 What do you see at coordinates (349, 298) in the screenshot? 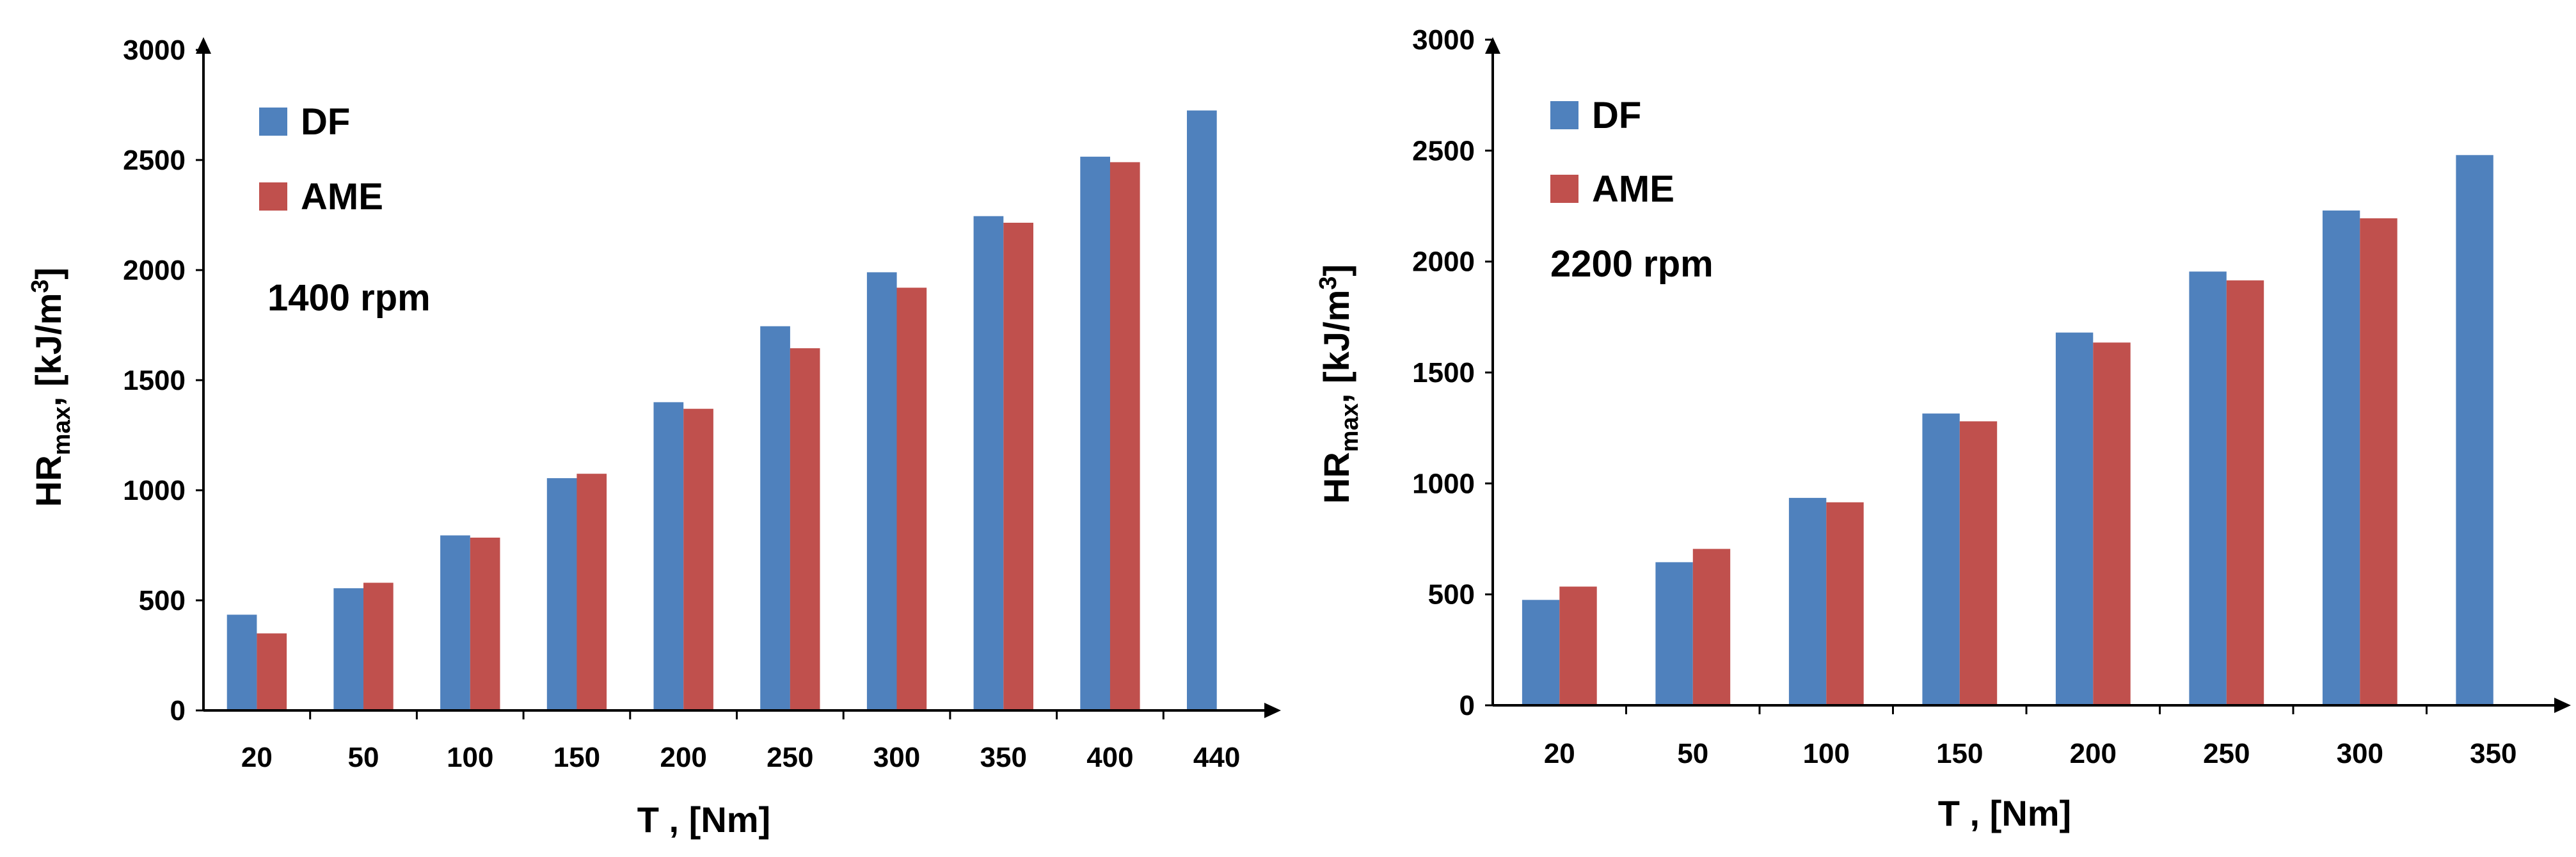
I see `chart-annotation: 1400 rpm` at bounding box center [349, 298].